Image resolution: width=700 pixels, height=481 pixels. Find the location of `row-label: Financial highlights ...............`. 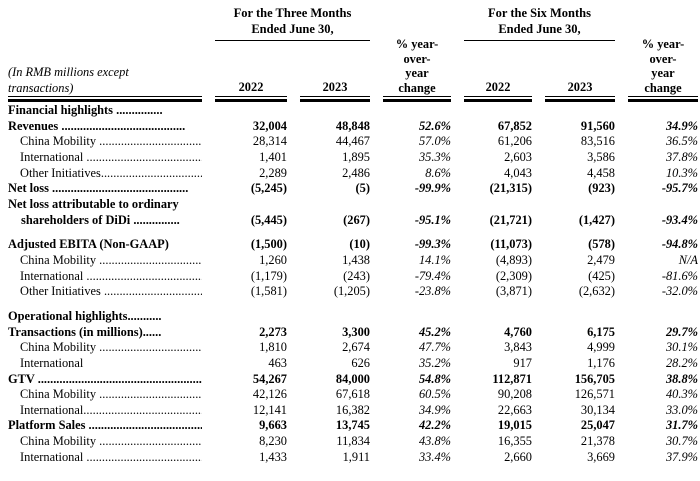

row-label: Financial highlights ............... is located at coordinates (85, 110).